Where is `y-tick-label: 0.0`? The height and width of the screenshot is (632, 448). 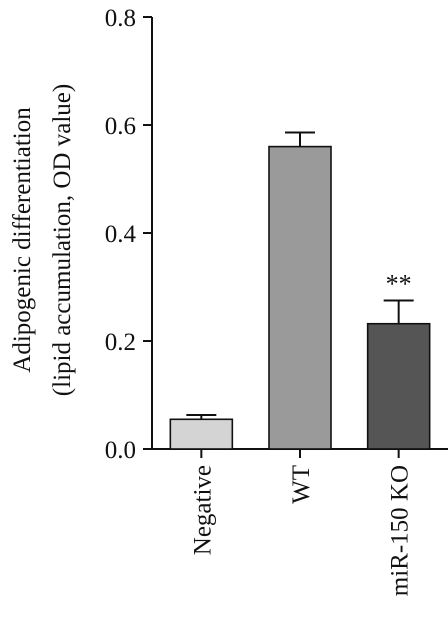
y-tick-label: 0.0 is located at coordinates (120, 450).